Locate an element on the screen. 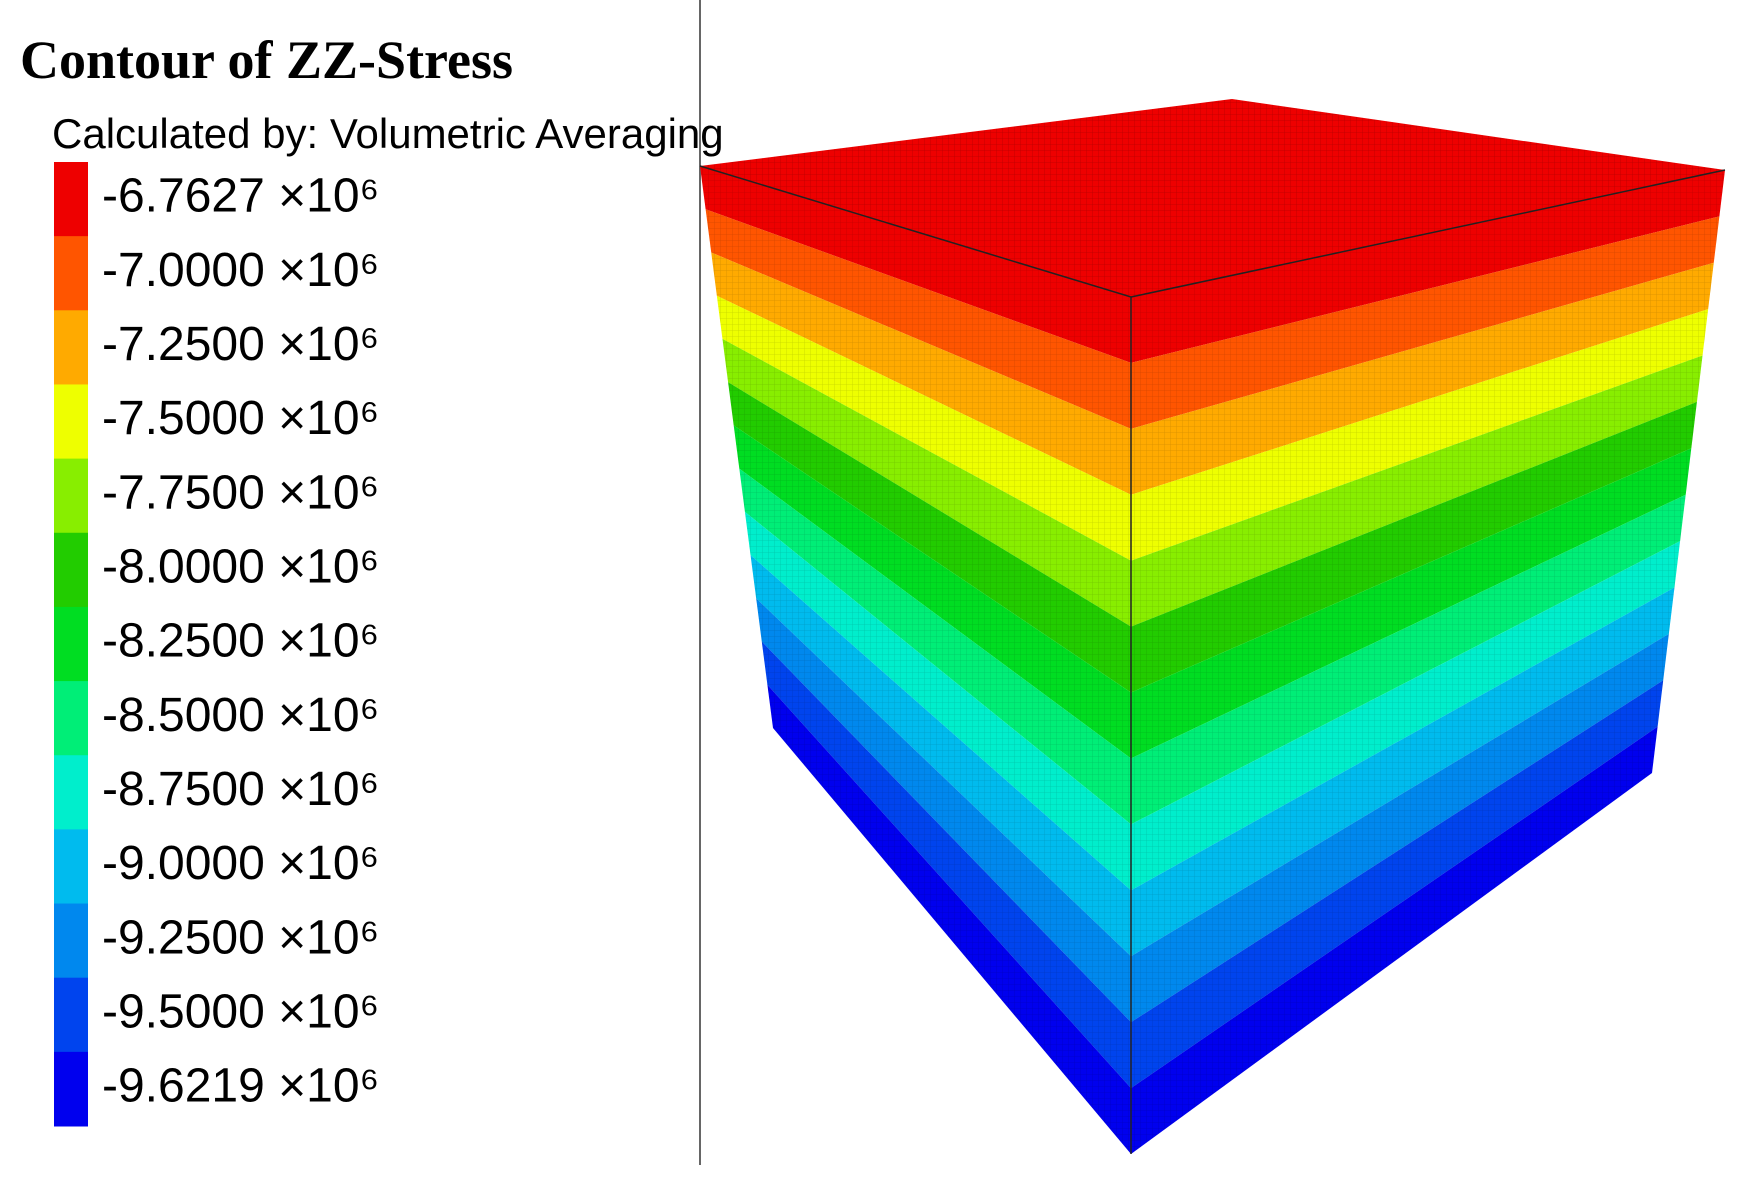 Image resolution: width=1746 pixels, height=1179 pixels. legend-label: -8.2500 ×10⁶ is located at coordinates (240, 641).